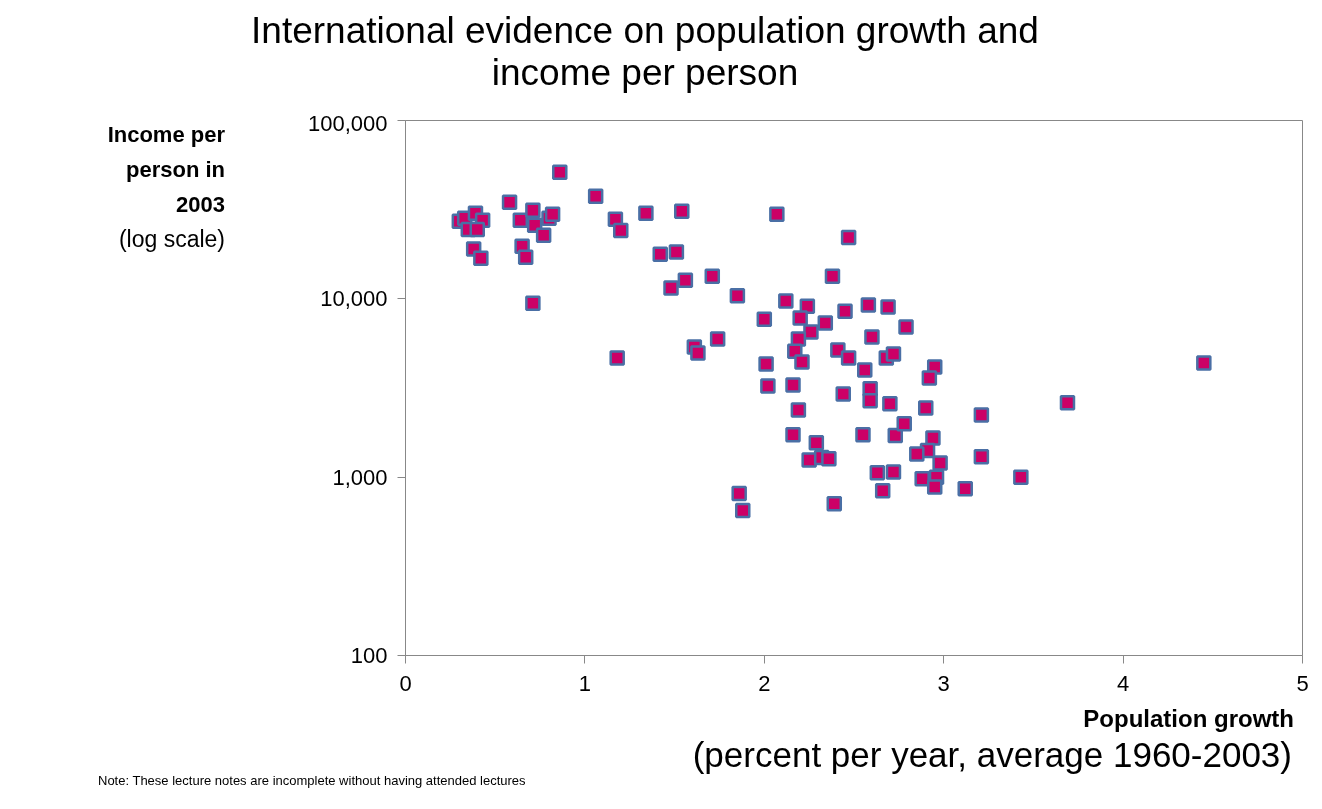 This screenshot has width=1322, height=809. Describe the element at coordinates (645, 52) in the screenshot. I see `chart-title: International evidence on population growth and income per person` at that location.